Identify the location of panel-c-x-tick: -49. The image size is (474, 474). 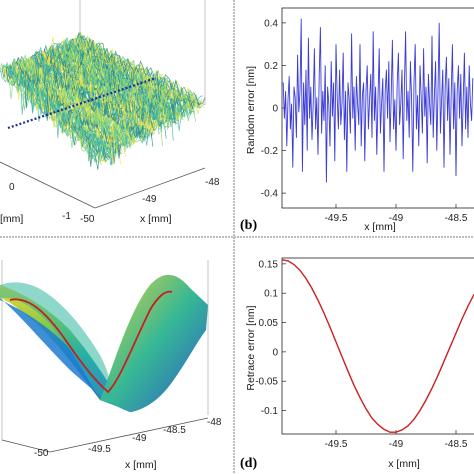
(139, 438).